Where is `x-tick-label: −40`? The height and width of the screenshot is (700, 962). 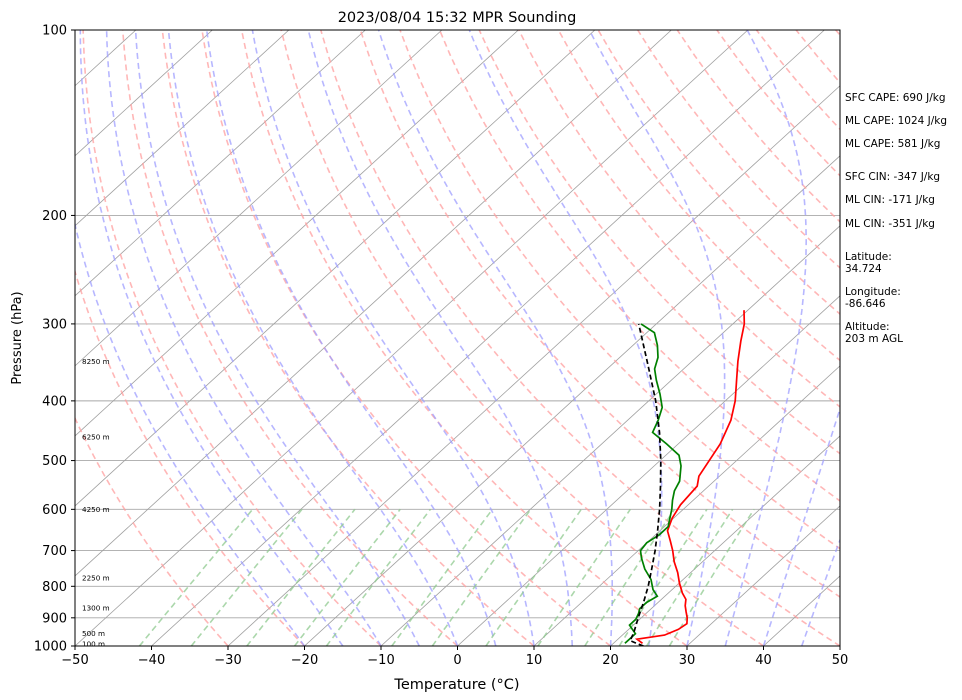
x-tick-label: −40 is located at coordinates (151, 660).